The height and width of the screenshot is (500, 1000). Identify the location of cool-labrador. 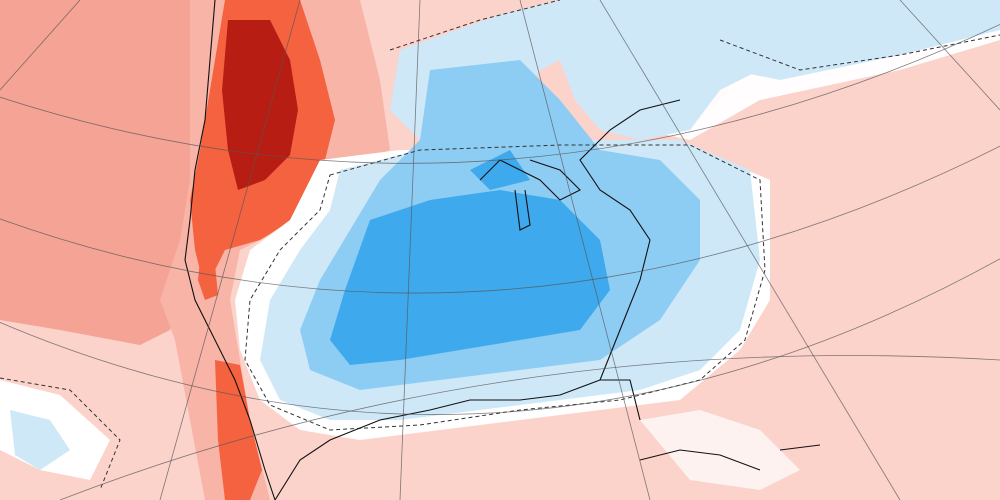
(850, 40).